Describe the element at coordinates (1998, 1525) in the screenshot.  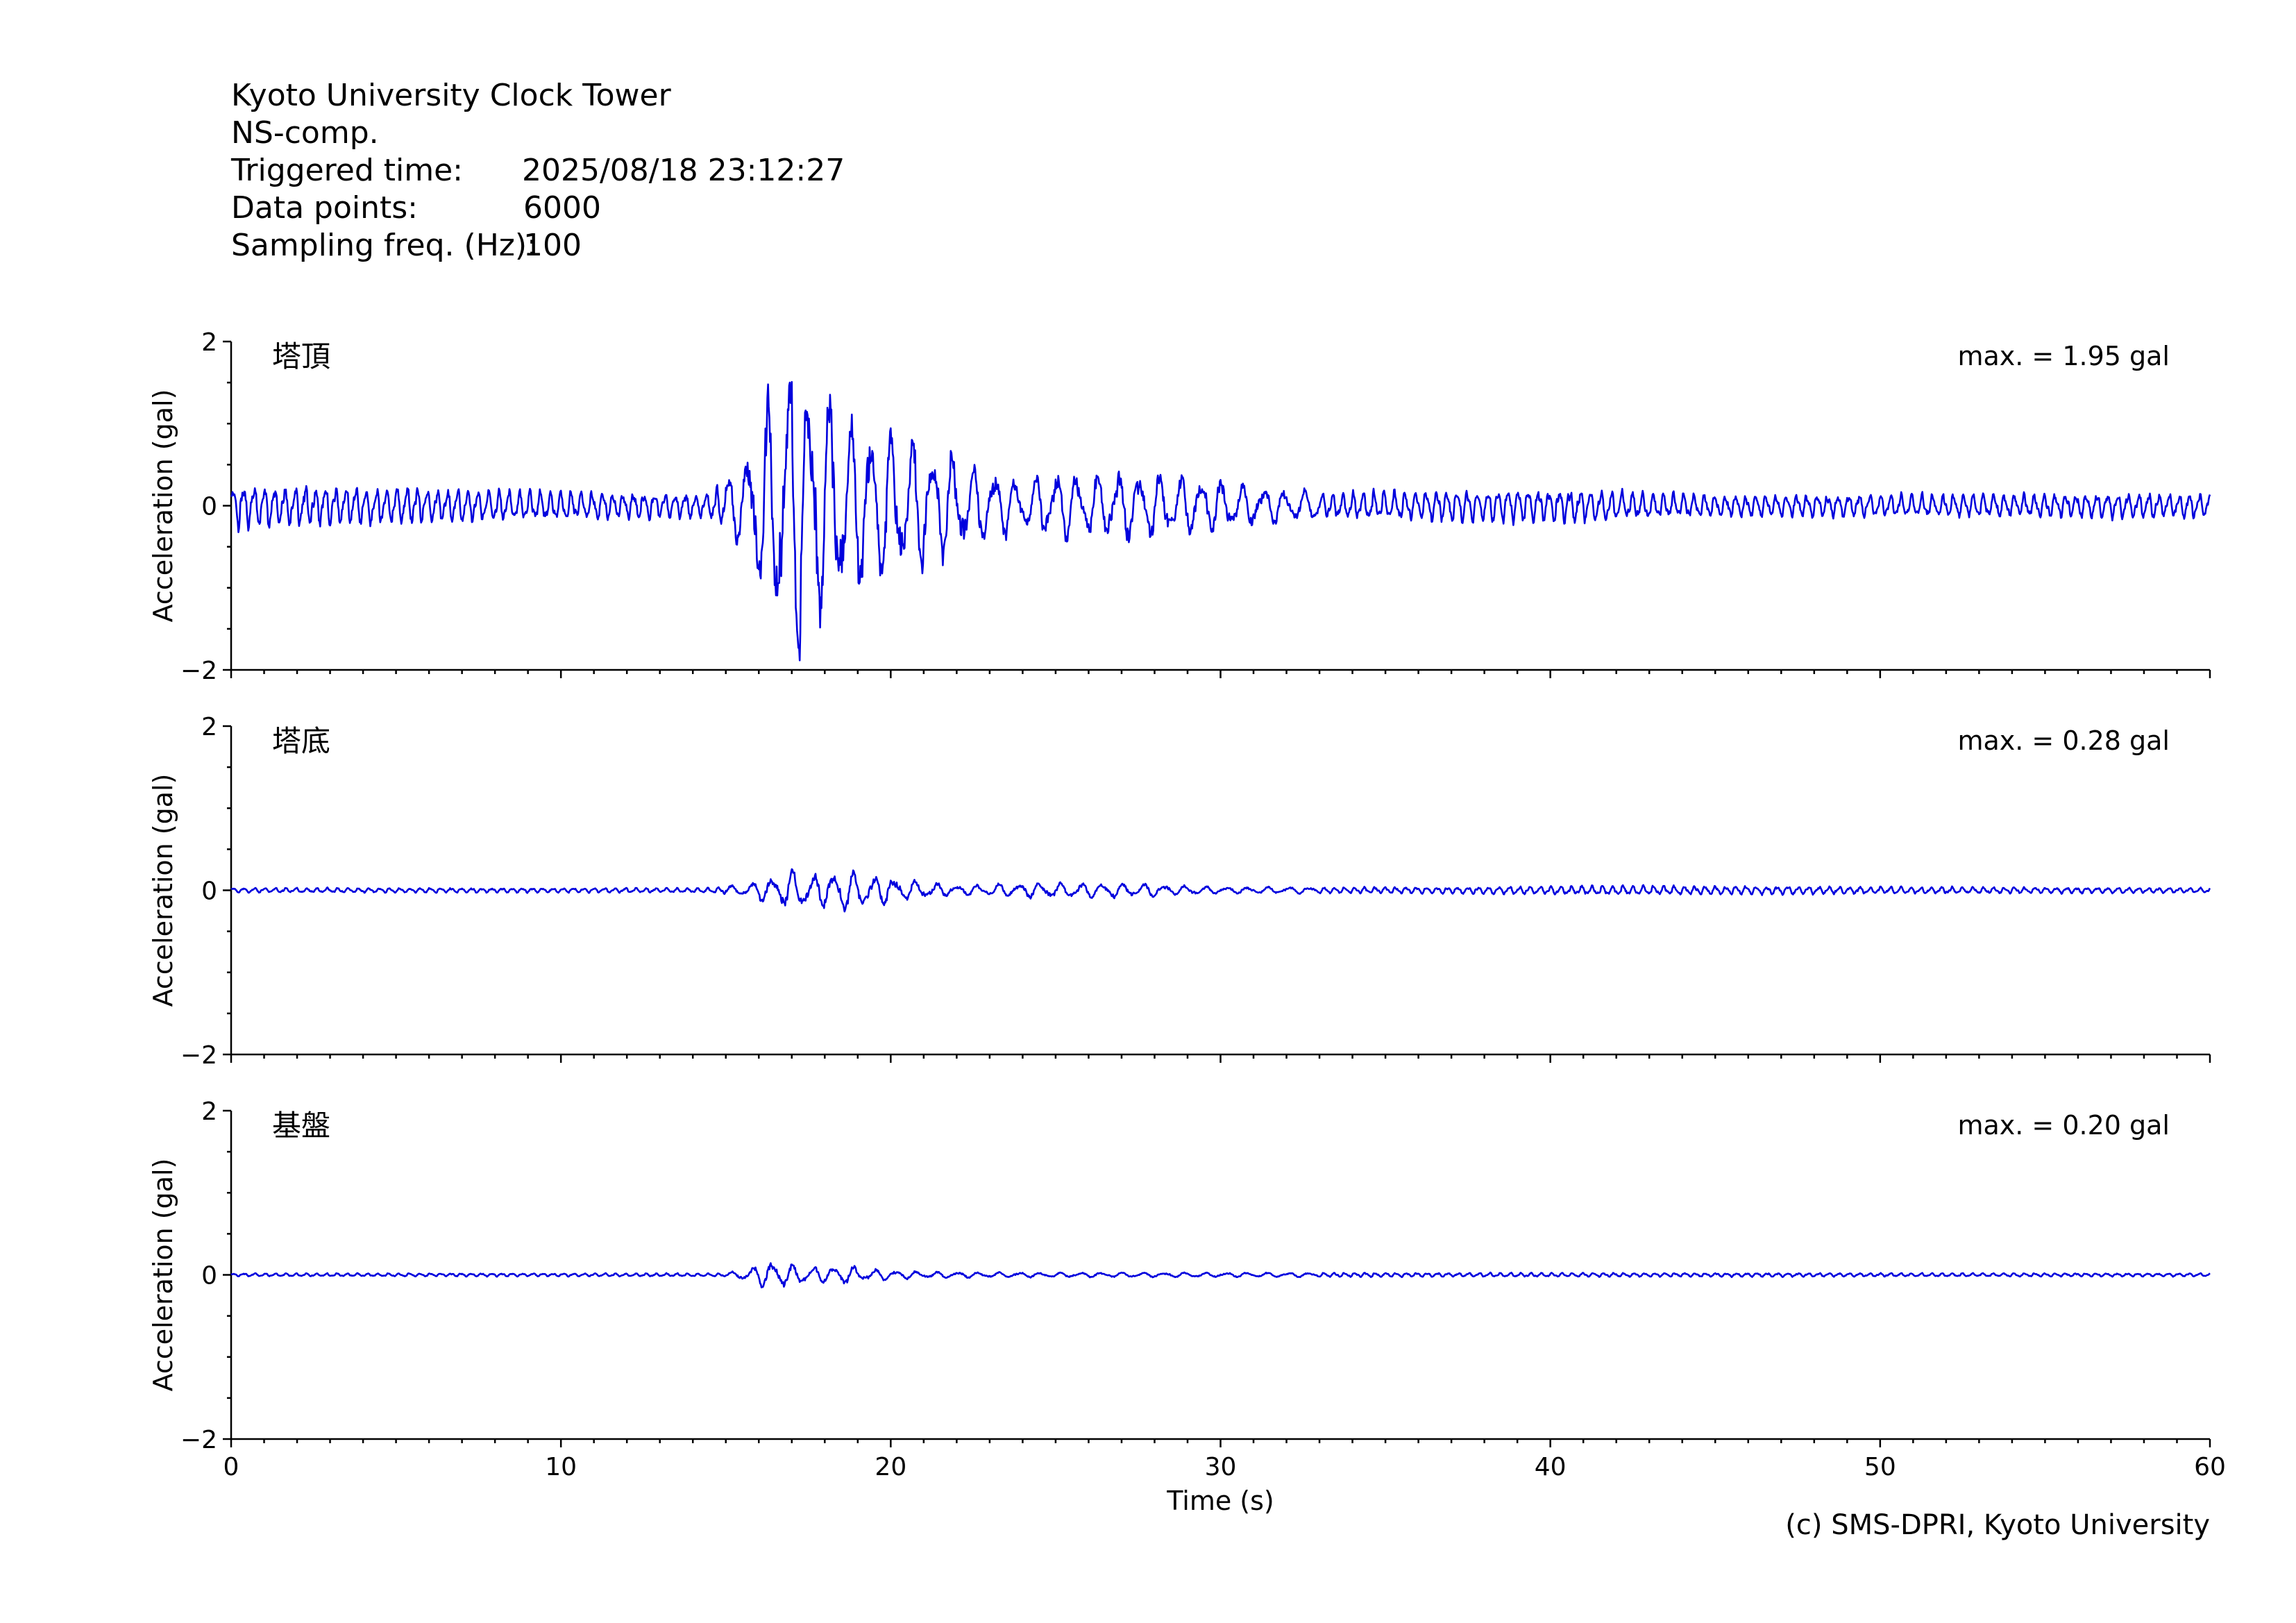
I see `credit-text: (c) SMS-DPRI, Kyoto University` at that location.